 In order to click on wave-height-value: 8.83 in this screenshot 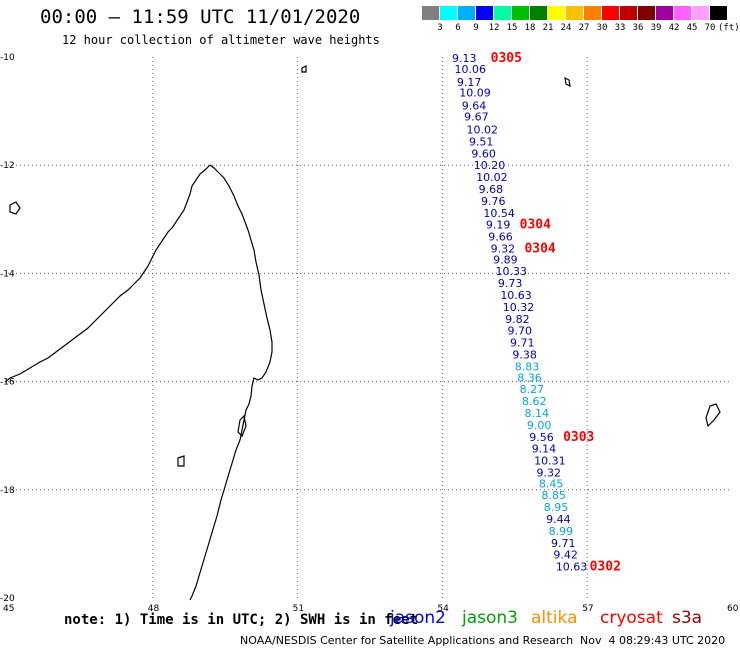, I will do `click(527, 366)`.